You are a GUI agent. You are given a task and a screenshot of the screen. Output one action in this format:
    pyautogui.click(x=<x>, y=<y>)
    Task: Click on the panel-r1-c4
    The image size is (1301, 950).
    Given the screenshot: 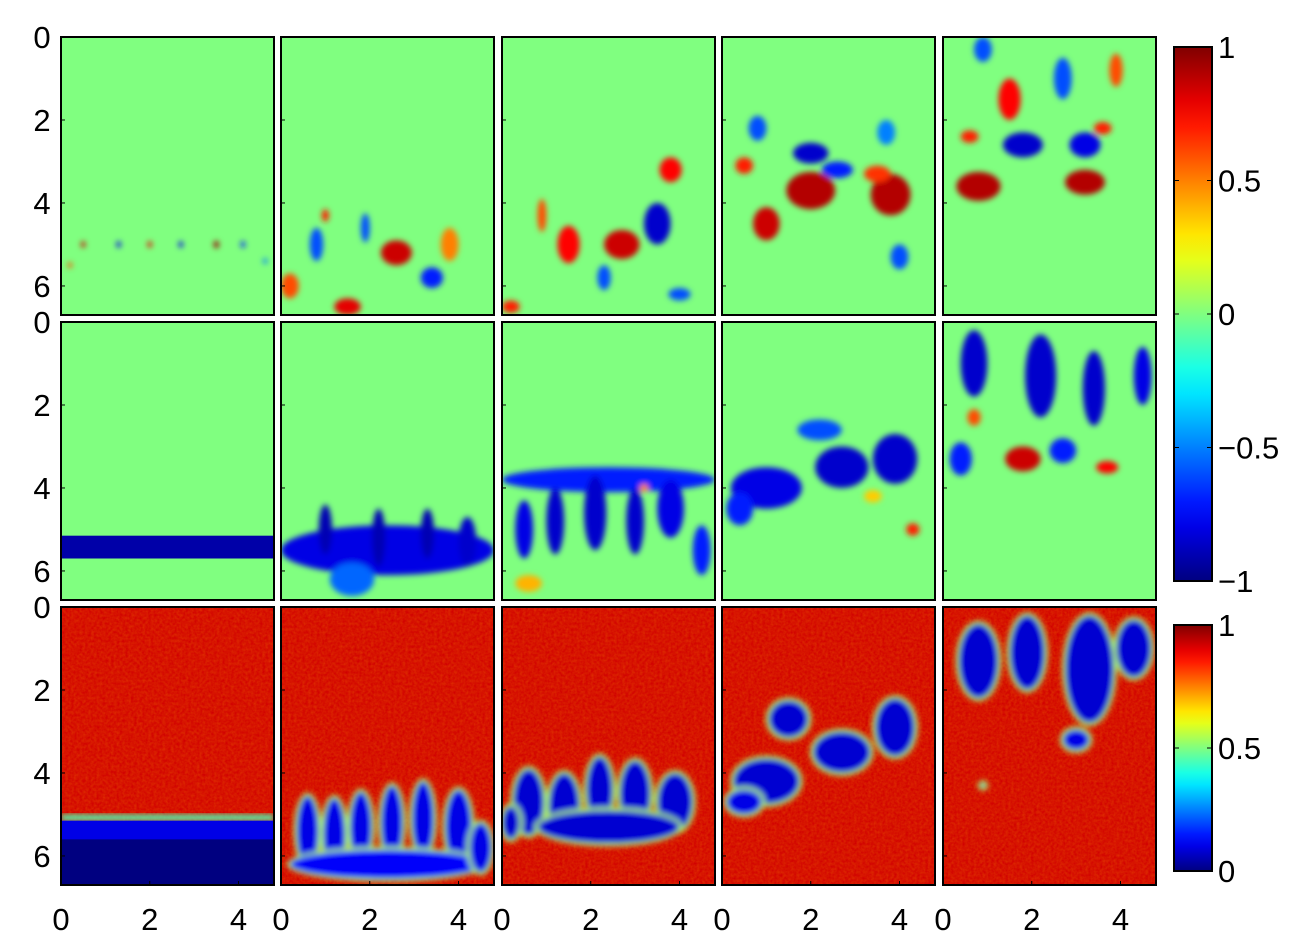 What is the action you would take?
    pyautogui.click(x=828, y=176)
    